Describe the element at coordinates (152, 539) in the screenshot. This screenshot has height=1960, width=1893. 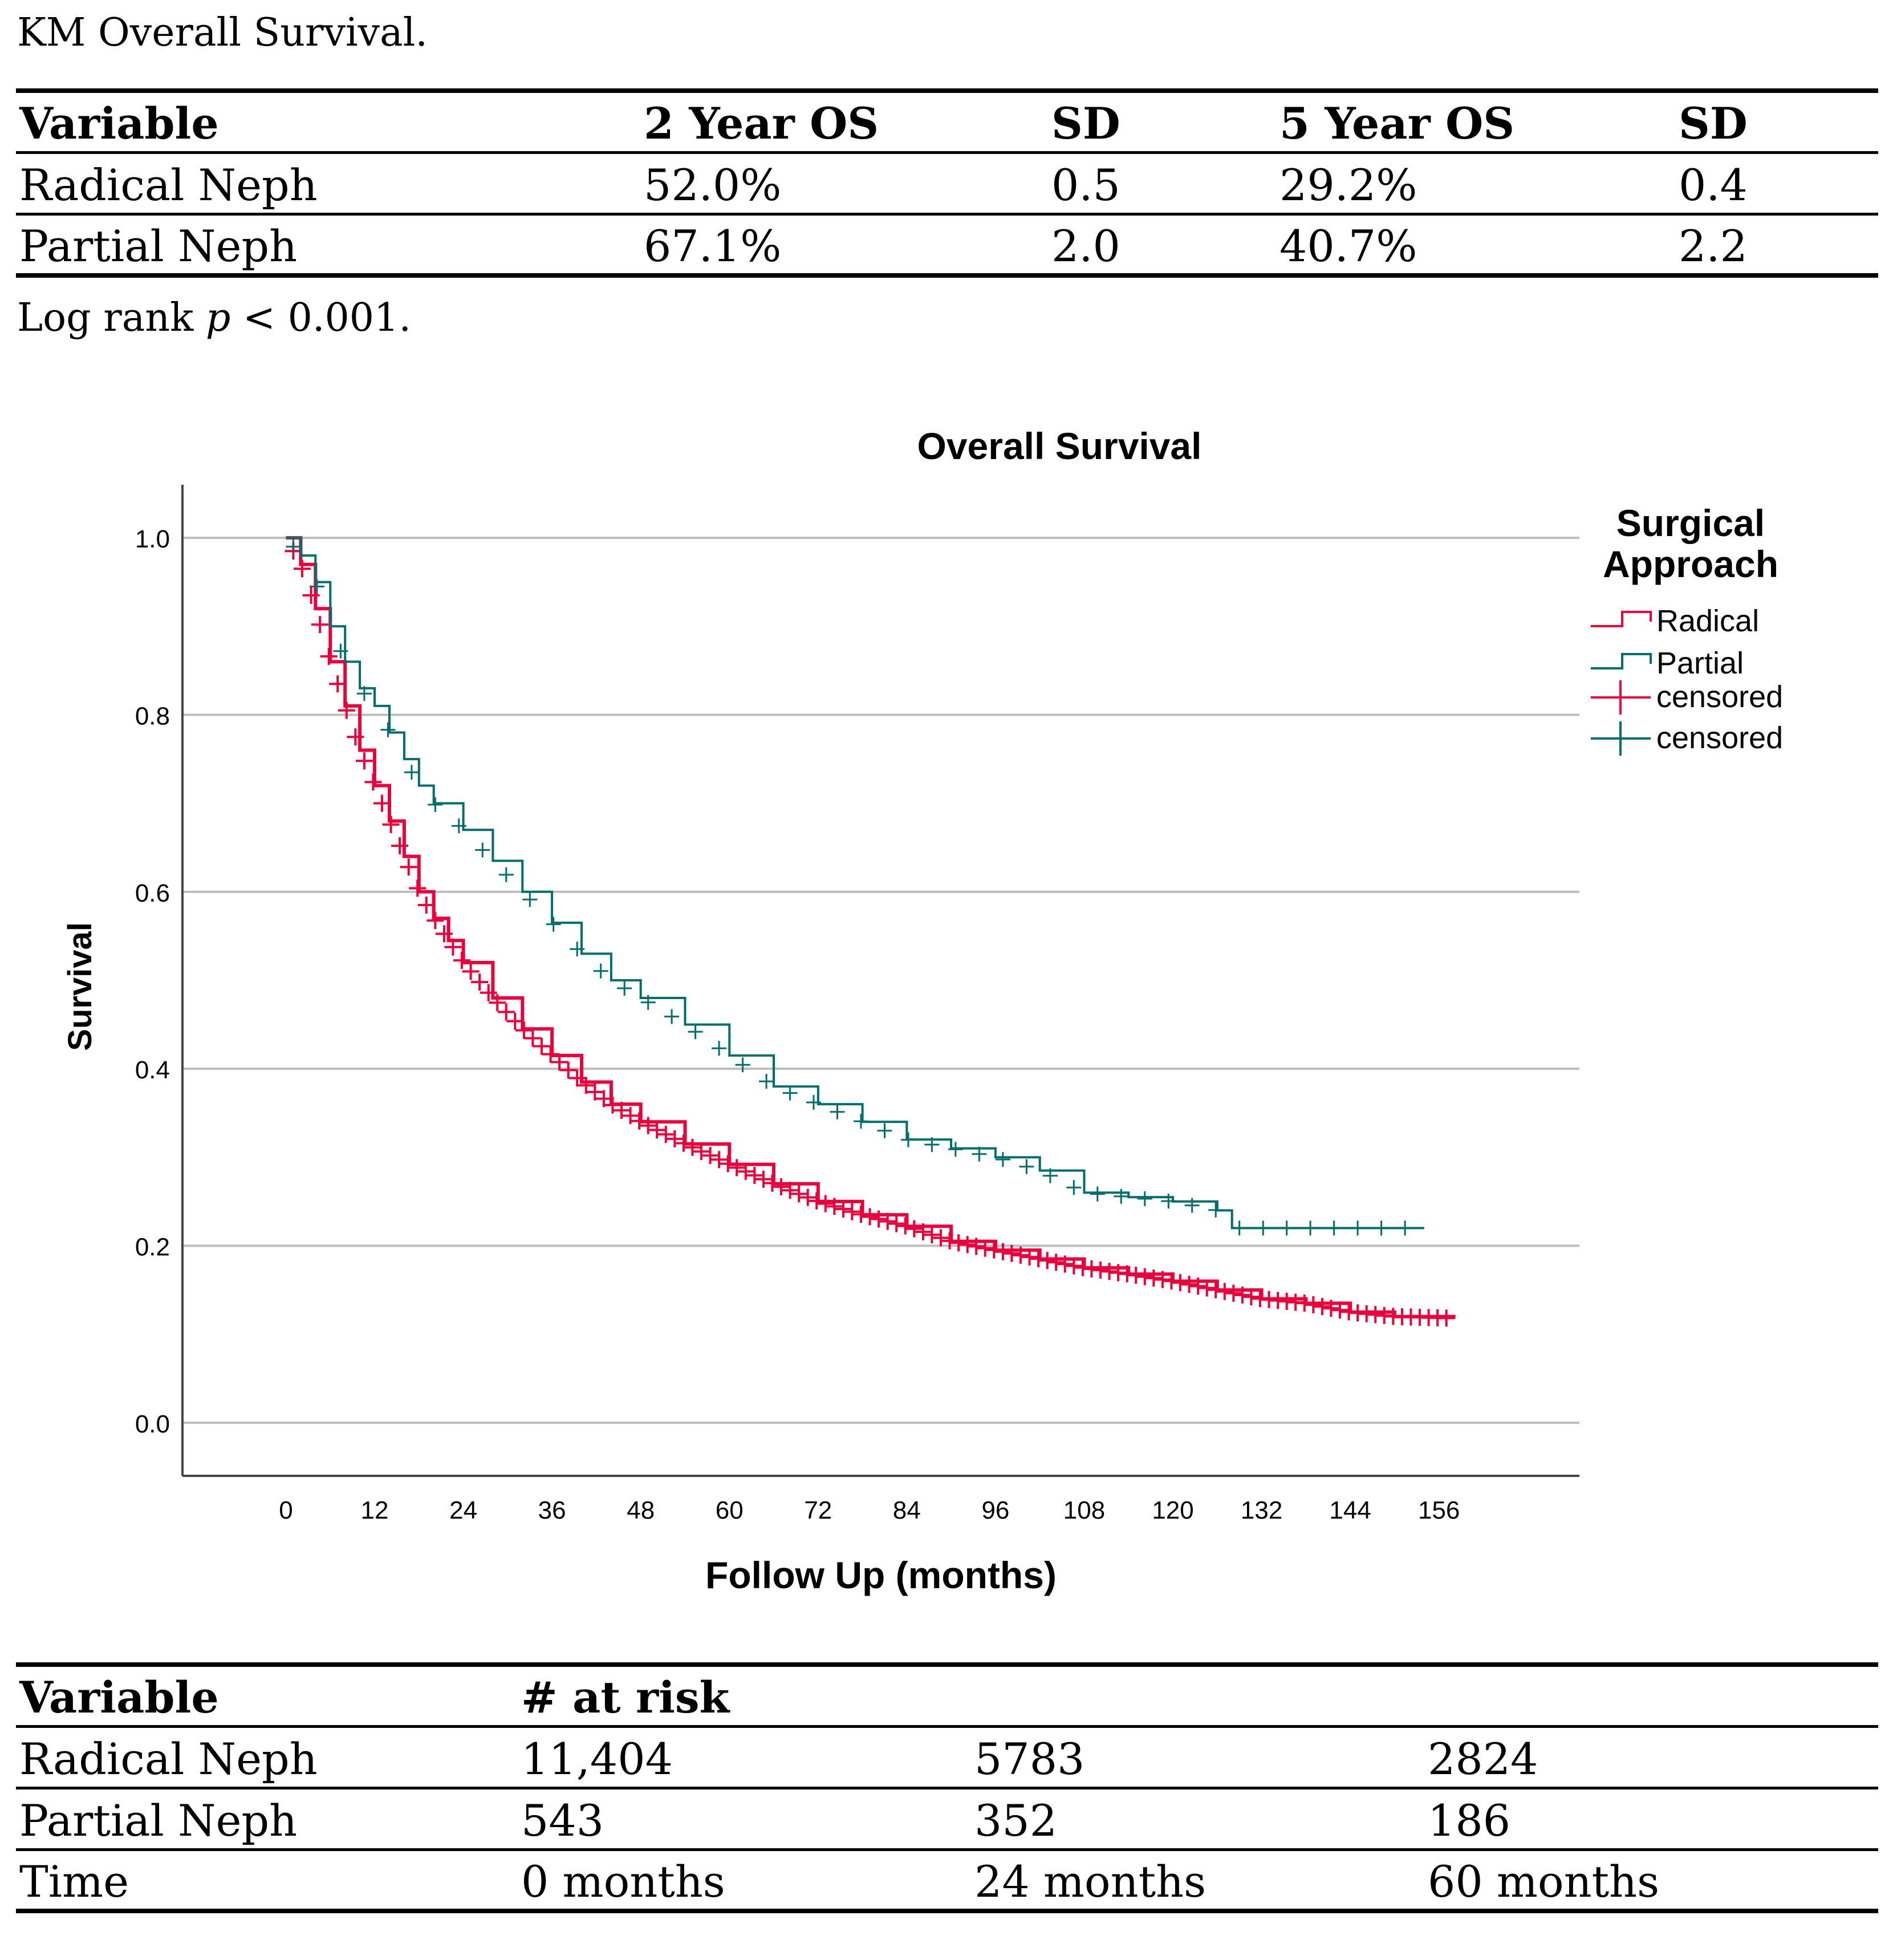
I see `y-tick-label: 1.0` at that location.